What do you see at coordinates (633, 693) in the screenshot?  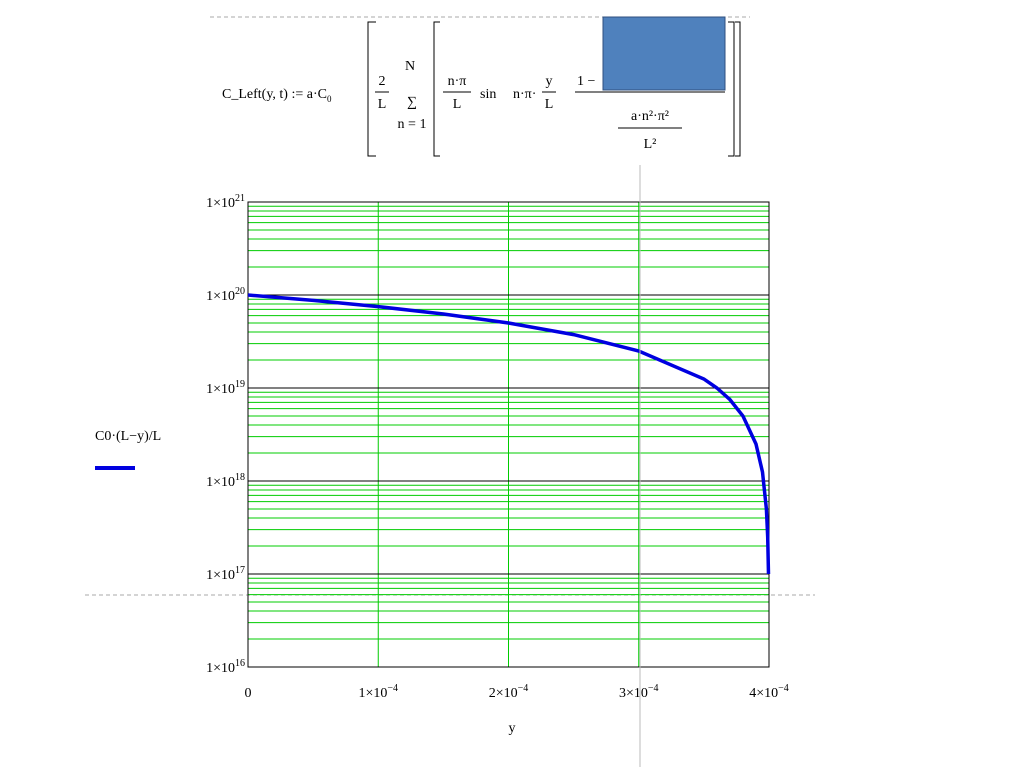 I see `tick-label-base: 3×10` at bounding box center [633, 693].